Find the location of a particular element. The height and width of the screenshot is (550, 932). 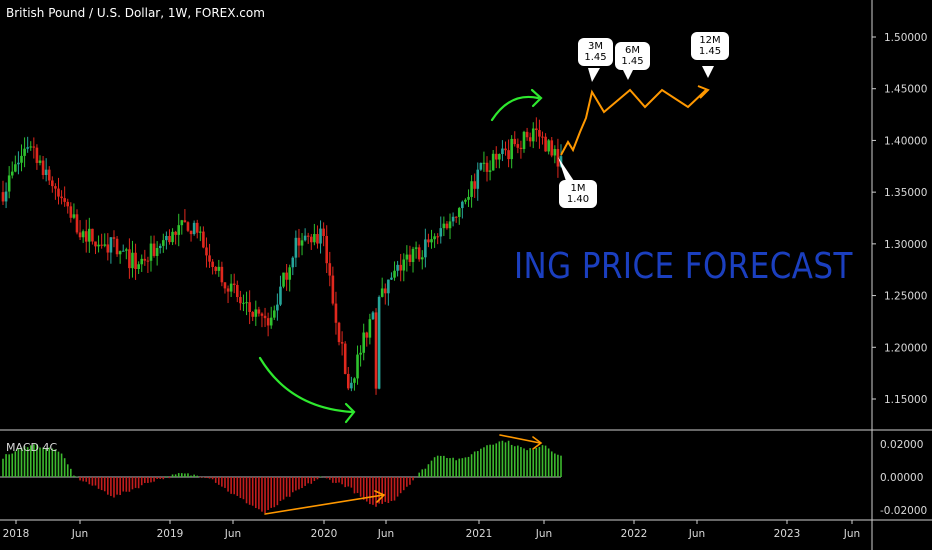

callout-3m-period: 3M is located at coordinates (595, 46).